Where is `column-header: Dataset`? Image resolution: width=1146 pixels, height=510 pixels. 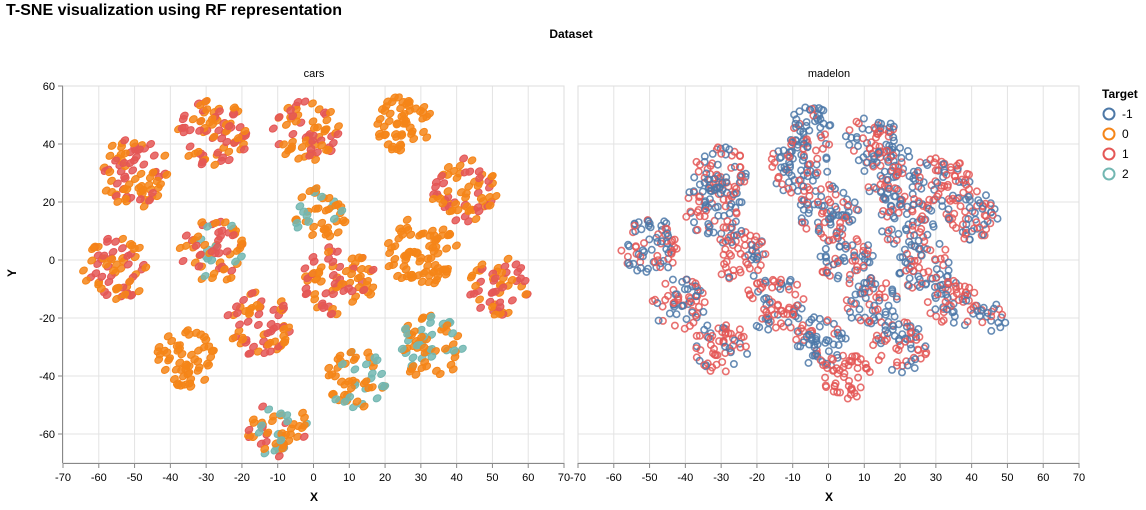
column-header: Dataset is located at coordinates (570, 34).